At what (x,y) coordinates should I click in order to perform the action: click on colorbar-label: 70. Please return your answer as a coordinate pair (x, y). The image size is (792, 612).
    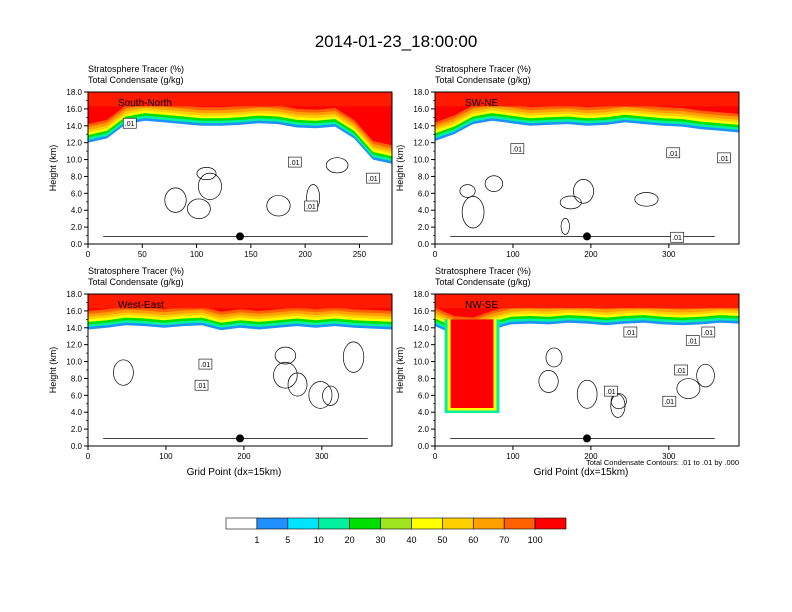
    Looking at the image, I should click on (504, 540).